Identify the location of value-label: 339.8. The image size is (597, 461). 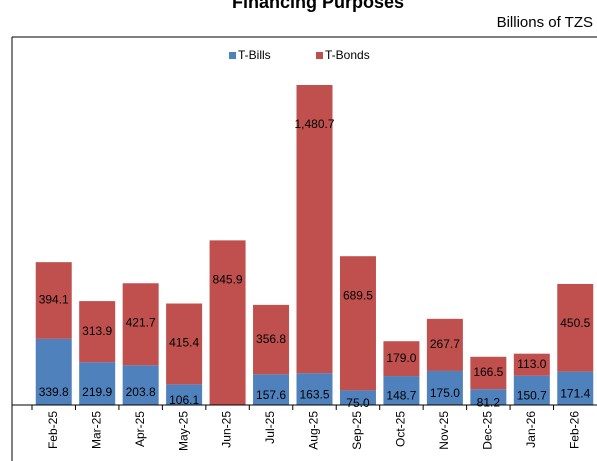
(54, 392).